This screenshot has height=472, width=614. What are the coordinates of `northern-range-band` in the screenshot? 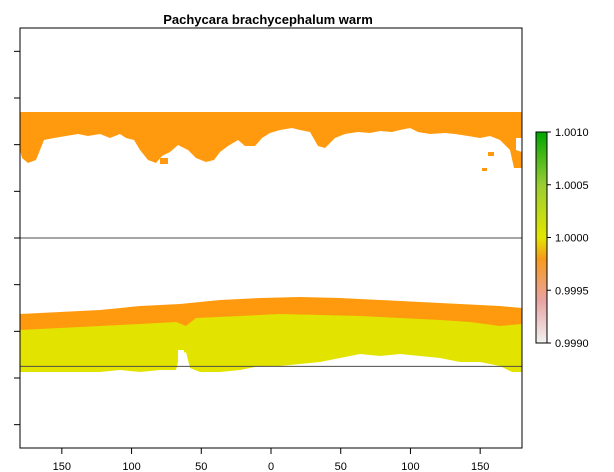 It's located at (271, 140).